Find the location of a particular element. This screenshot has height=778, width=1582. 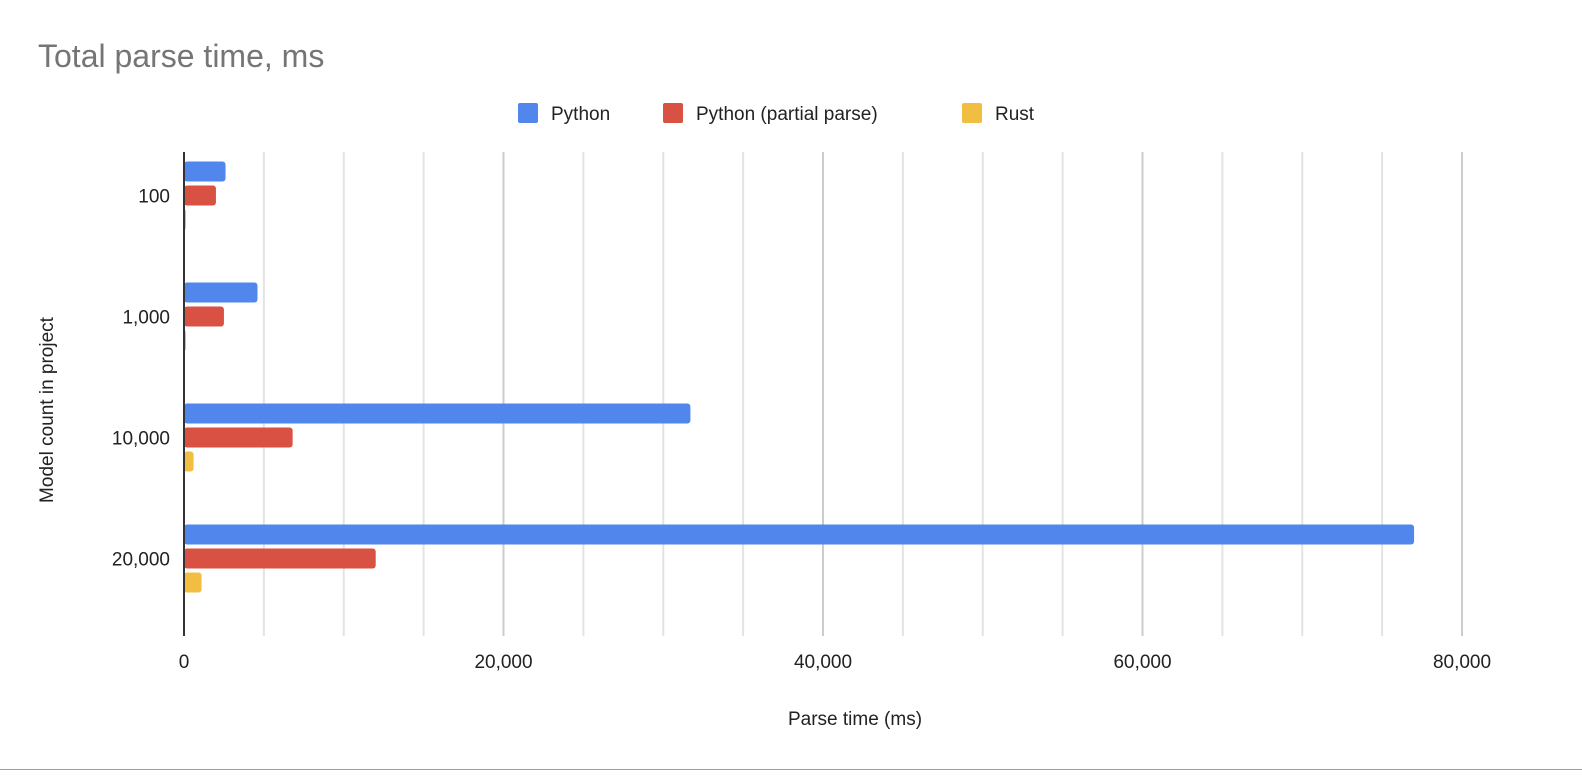

x-axis-label: Parse time (ms) is located at coordinates (855, 719).